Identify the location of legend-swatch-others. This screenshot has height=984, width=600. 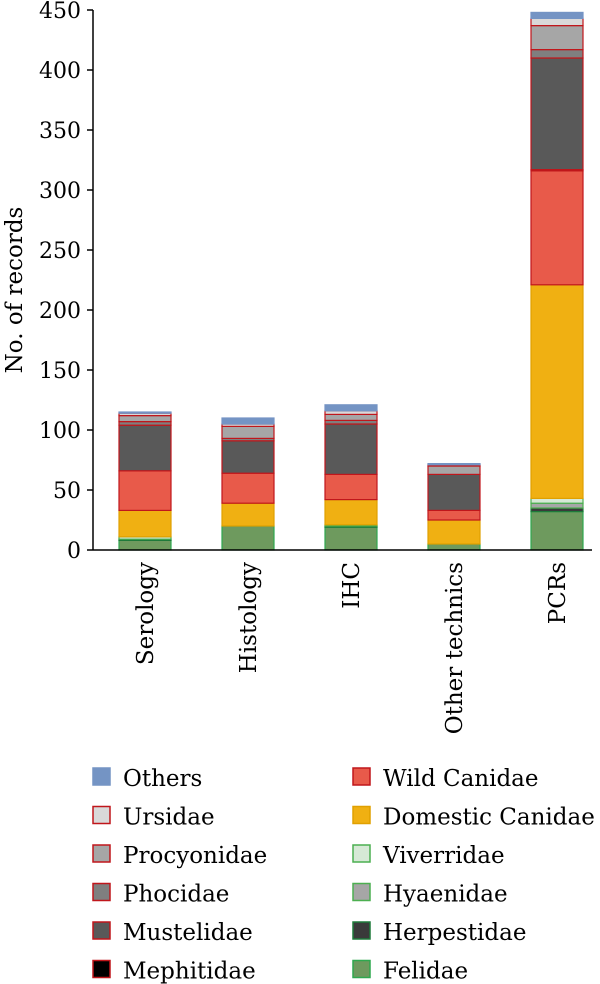
(101, 776).